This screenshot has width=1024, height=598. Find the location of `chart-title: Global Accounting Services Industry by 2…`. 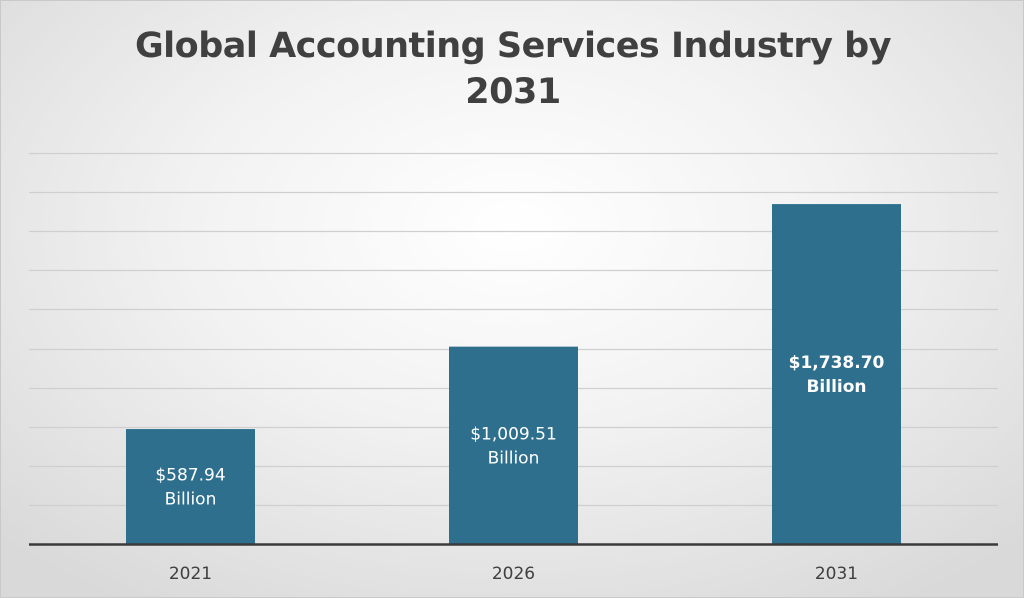

chart-title: Global Accounting Services Industry by 2… is located at coordinates (513, 69).